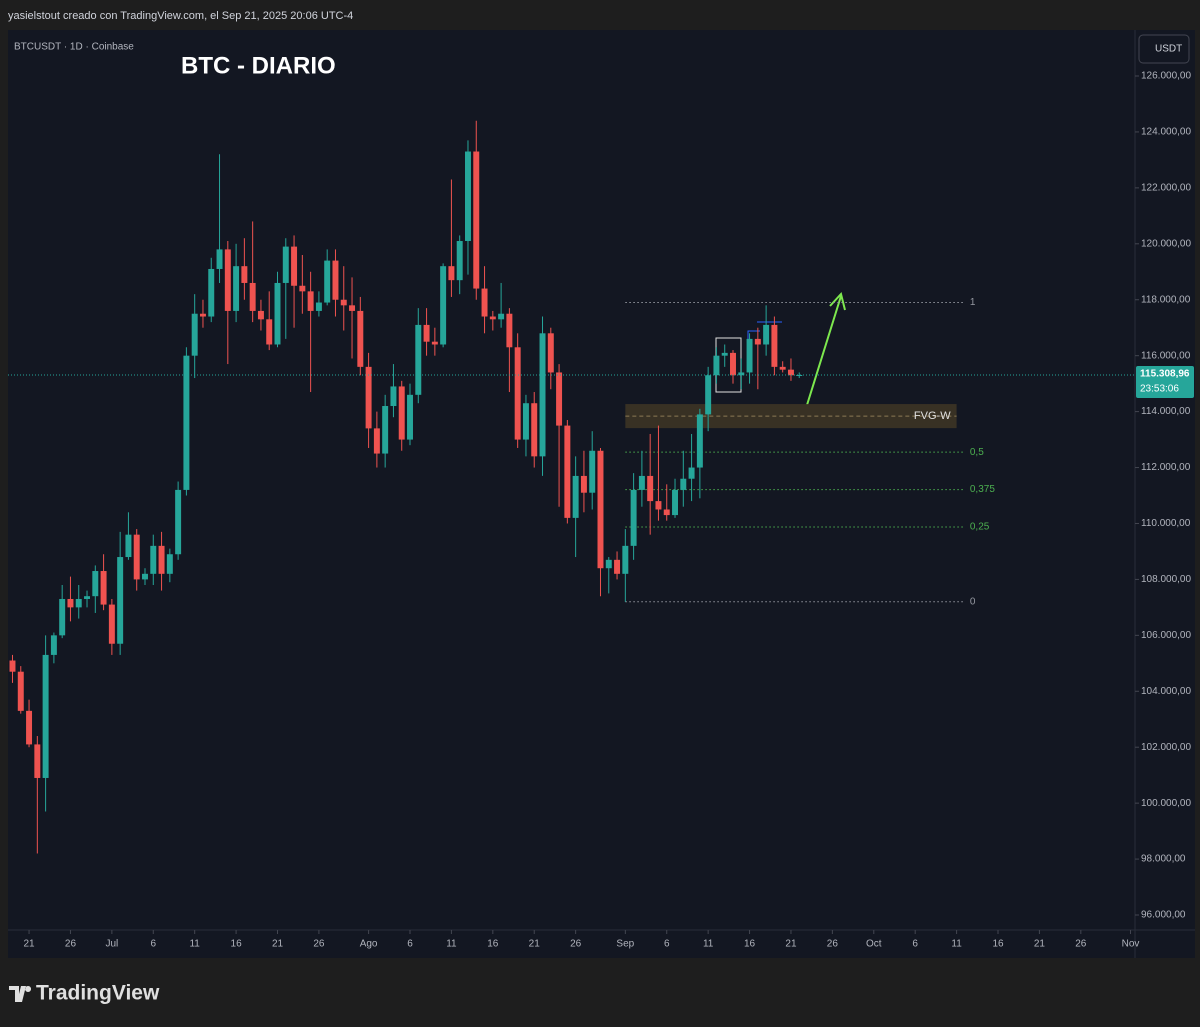 The height and width of the screenshot is (1027, 1200). Describe the element at coordinates (1131, 944) in the screenshot. I see `x-tick-label: Nov` at that location.